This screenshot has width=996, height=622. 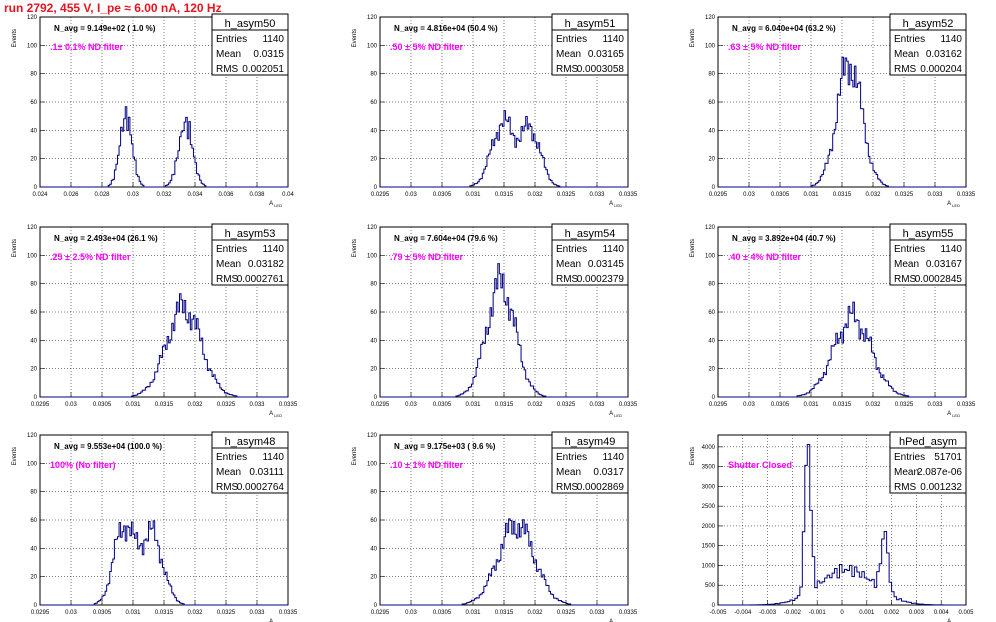 I want to click on stats-box-title: h_asym54, so click(x=590, y=234).